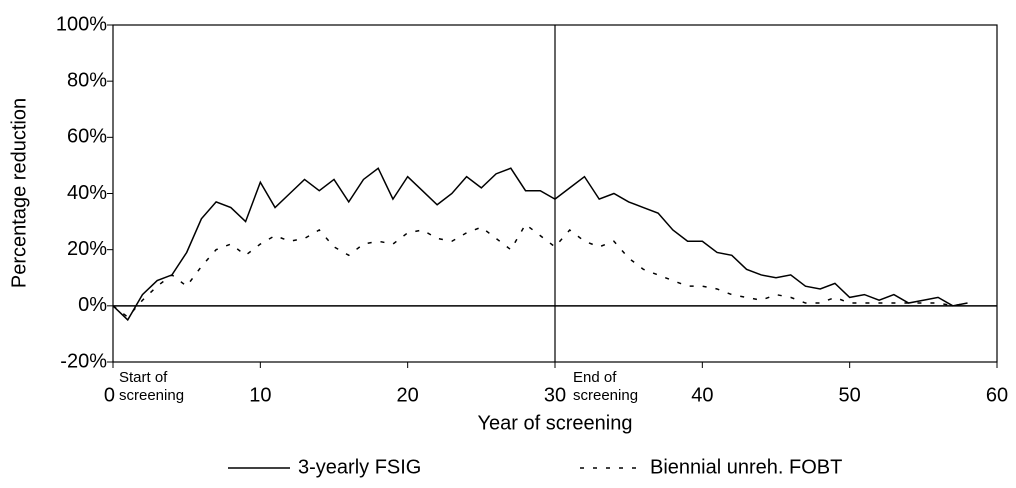 This screenshot has width=1016, height=488. I want to click on x-tick-label: 60, so click(997, 395).